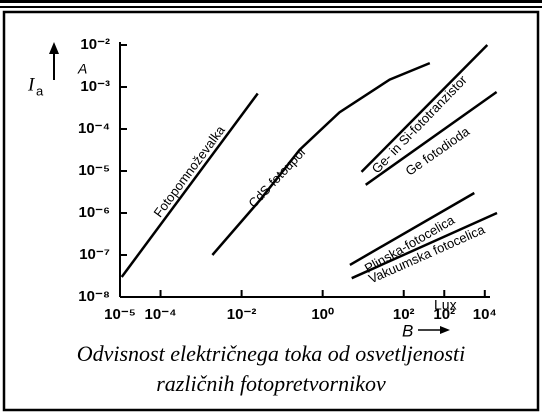 This screenshot has height=414, width=542. Describe the element at coordinates (277, 176) in the screenshot. I see `series-label: CdS-fotoupor` at that location.